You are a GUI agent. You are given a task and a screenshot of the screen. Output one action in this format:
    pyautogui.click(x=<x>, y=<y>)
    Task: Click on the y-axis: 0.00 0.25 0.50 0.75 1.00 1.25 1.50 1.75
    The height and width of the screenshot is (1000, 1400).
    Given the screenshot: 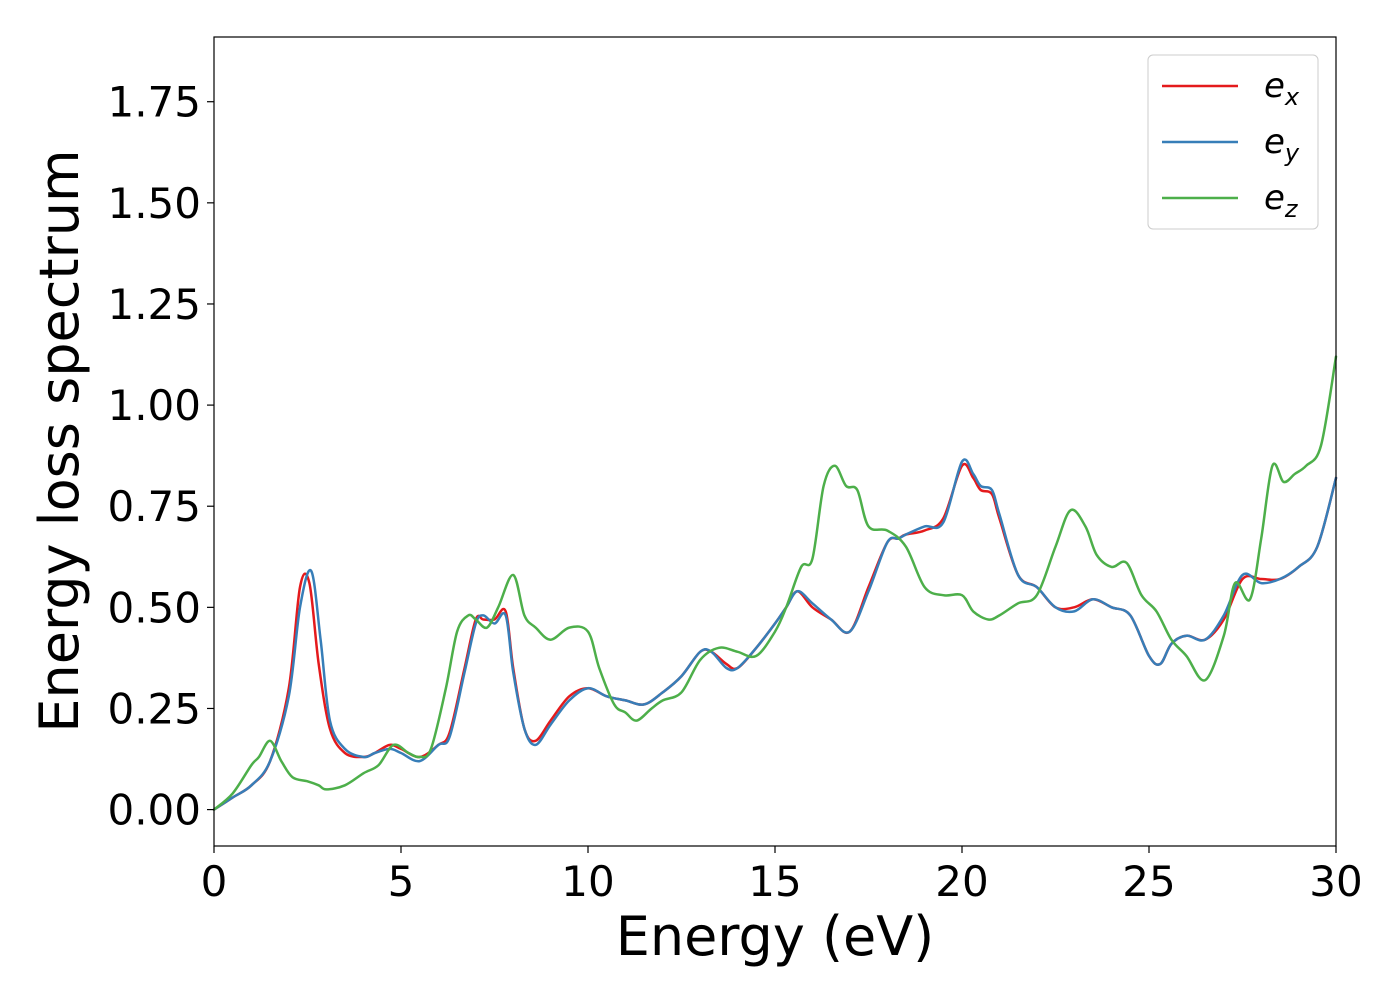 What is the action you would take?
    pyautogui.click(x=160, y=456)
    